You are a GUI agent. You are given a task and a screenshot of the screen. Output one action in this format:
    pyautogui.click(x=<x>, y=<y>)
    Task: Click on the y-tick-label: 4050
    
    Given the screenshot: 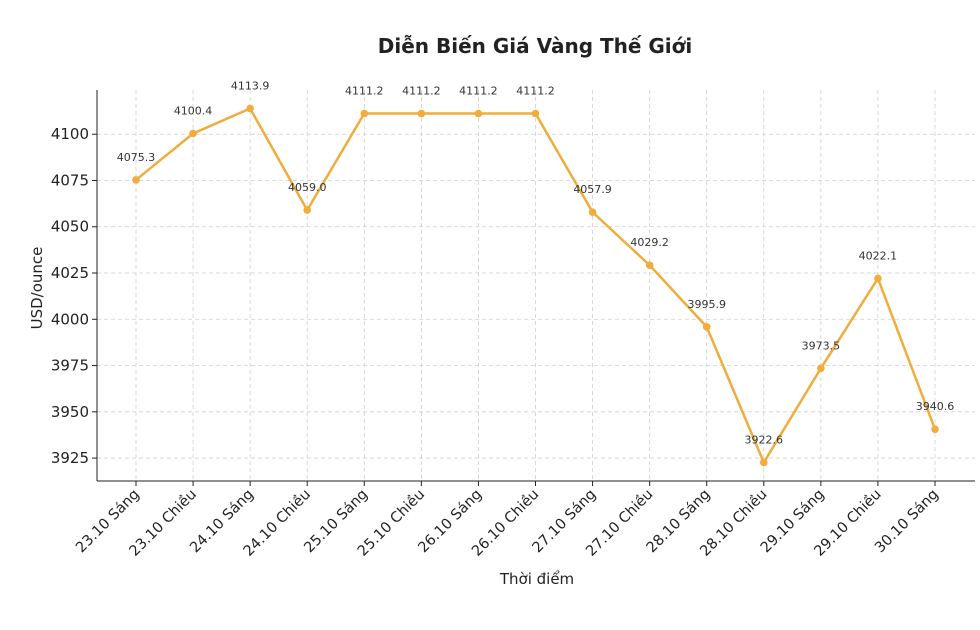 What is the action you would take?
    pyautogui.click(x=70, y=227)
    